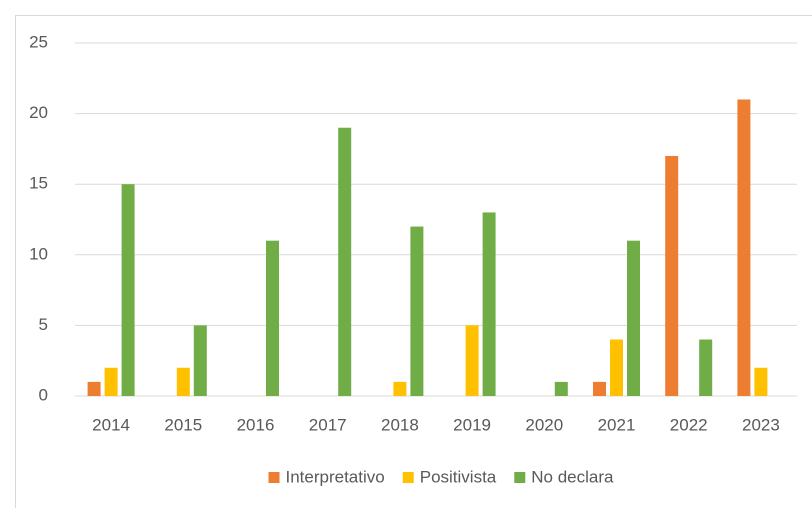 Image resolution: width=812 pixels, height=508 pixels. I want to click on x-tick-label: 2016, so click(256, 424).